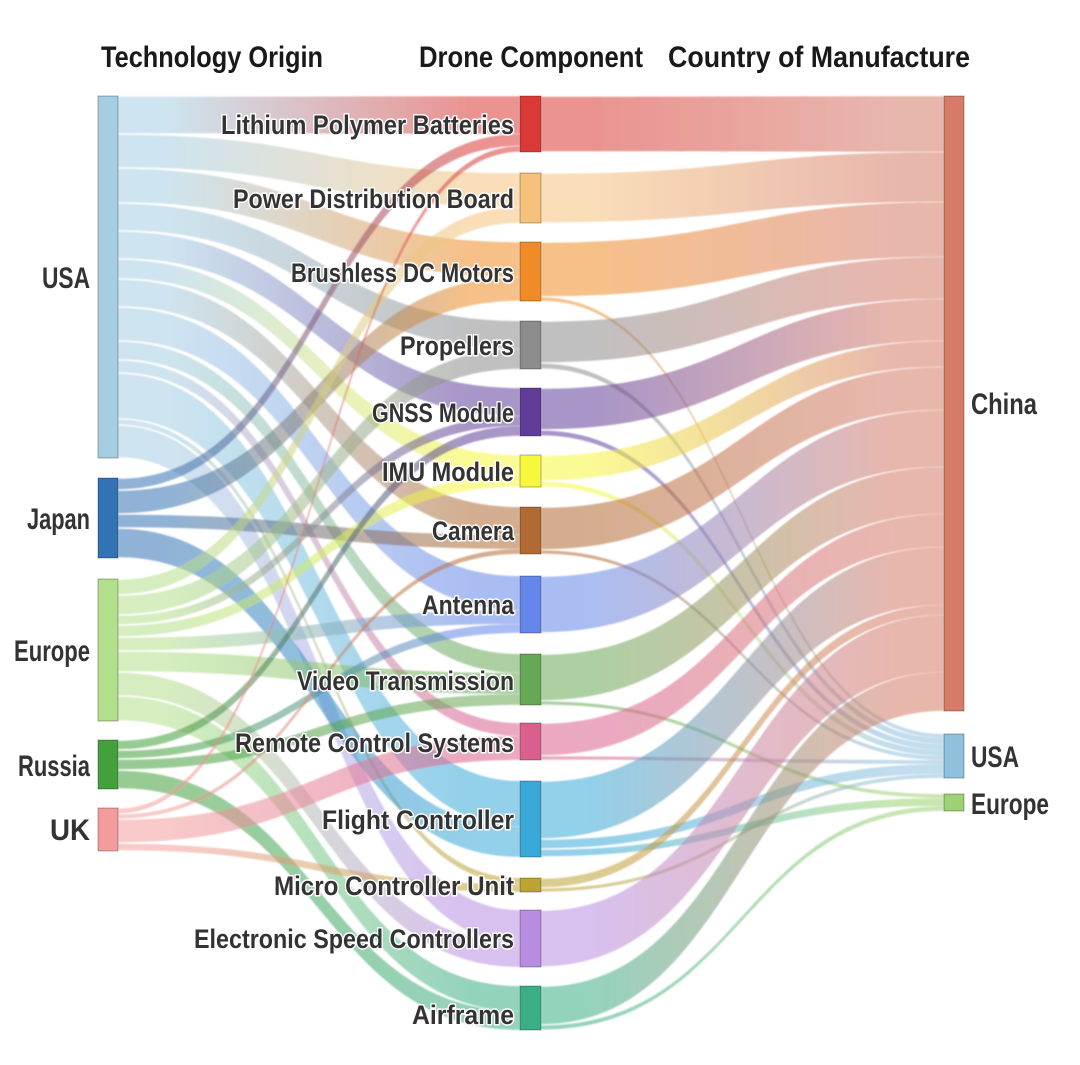 This screenshot has width=1080, height=1065. Describe the element at coordinates (1004, 404) in the screenshot. I see `svg-text: China` at that location.